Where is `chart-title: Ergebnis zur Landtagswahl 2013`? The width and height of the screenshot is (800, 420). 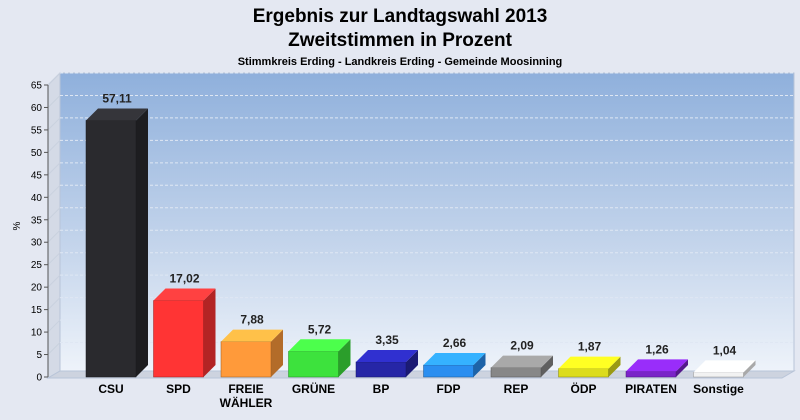
chart-title: Ergebnis zur Landtagswahl 2013 is located at coordinates (400, 16).